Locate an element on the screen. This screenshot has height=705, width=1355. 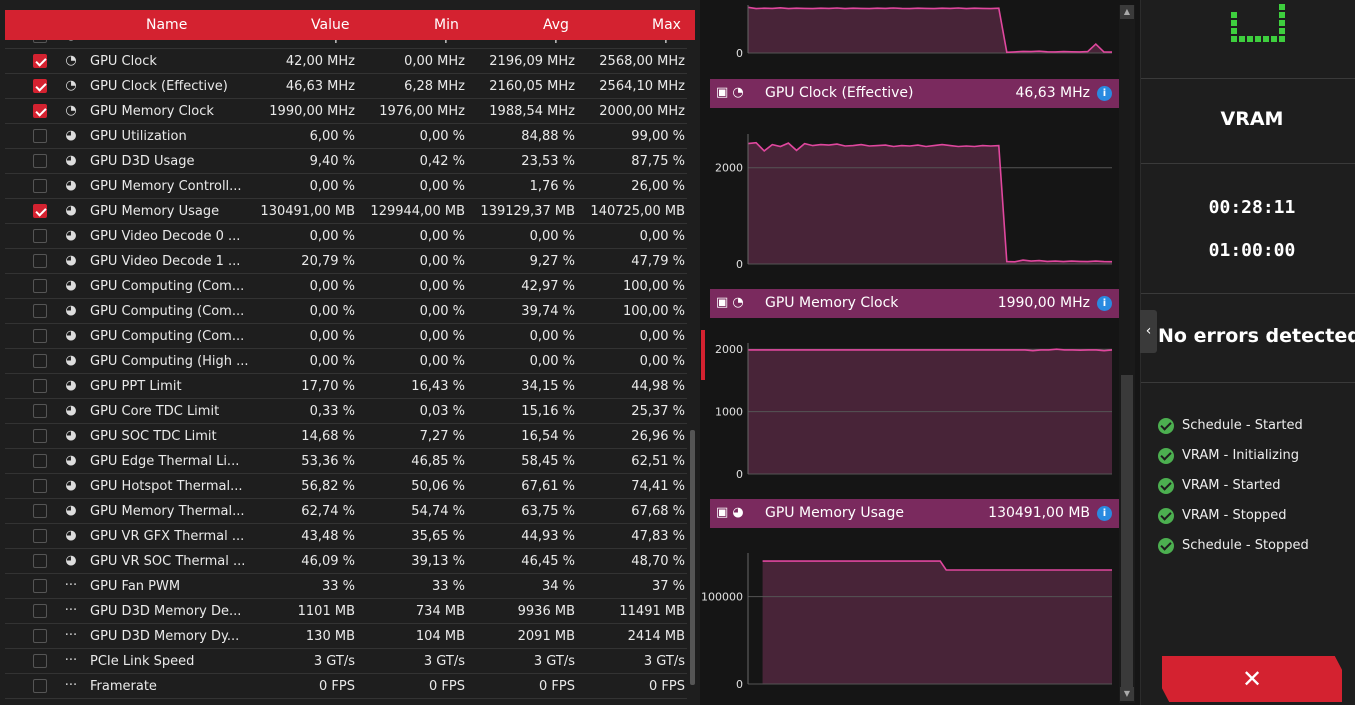
column-max: Max is located at coordinates (666, 25).